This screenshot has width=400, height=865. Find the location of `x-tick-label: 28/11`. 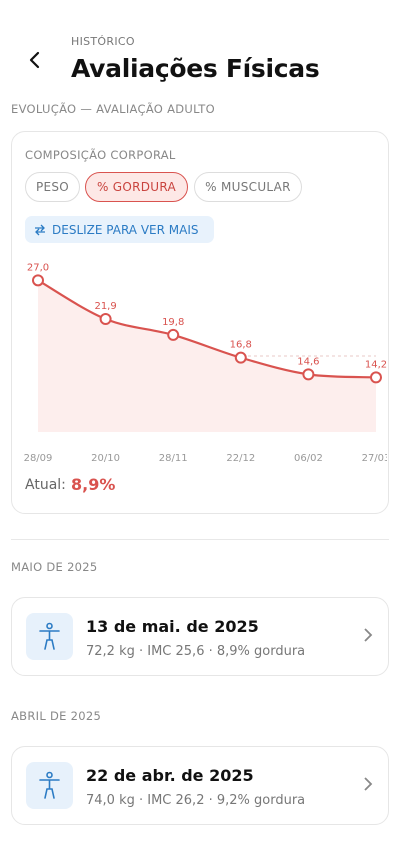

x-tick-label: 28/11 is located at coordinates (173, 458).